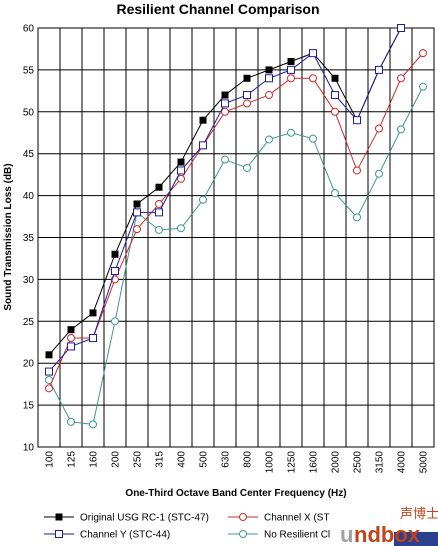 The image size is (438, 546). Describe the element at coordinates (29, 280) in the screenshot. I see `y-tick-label: 30` at that location.